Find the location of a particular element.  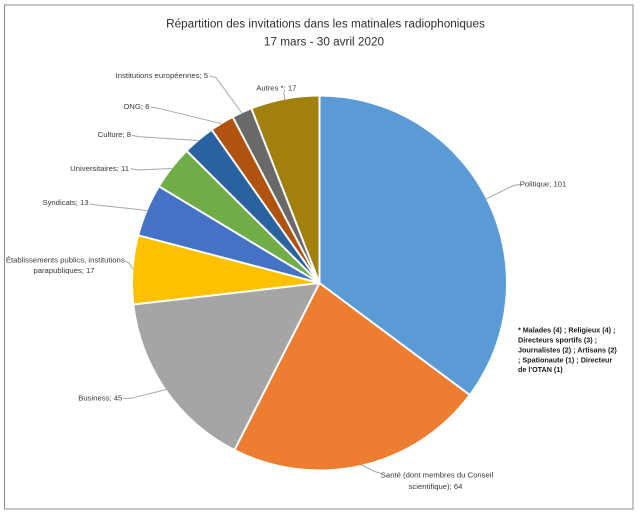

svg-text: Directeurs sportifs (3) ; is located at coordinates (557, 339).